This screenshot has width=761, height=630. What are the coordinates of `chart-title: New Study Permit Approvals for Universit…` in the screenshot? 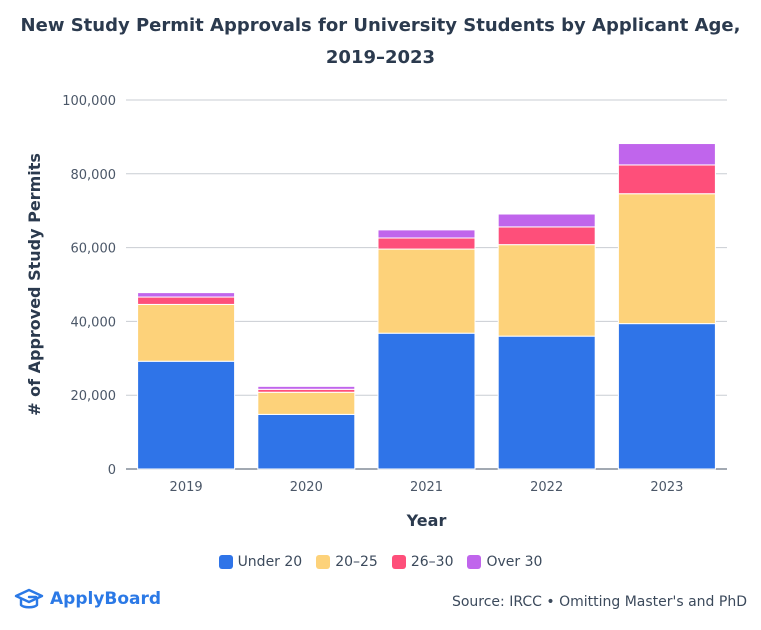 It's located at (380, 42).